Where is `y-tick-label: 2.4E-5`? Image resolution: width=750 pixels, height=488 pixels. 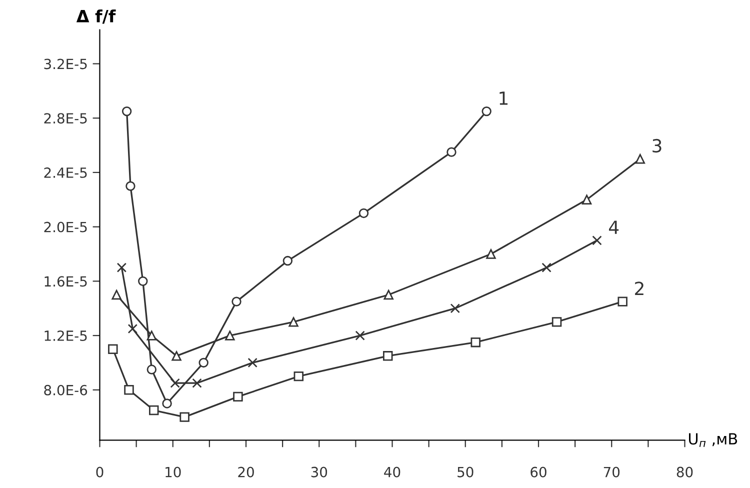 y-tick-label: 2.4E-5 is located at coordinates (65, 172).